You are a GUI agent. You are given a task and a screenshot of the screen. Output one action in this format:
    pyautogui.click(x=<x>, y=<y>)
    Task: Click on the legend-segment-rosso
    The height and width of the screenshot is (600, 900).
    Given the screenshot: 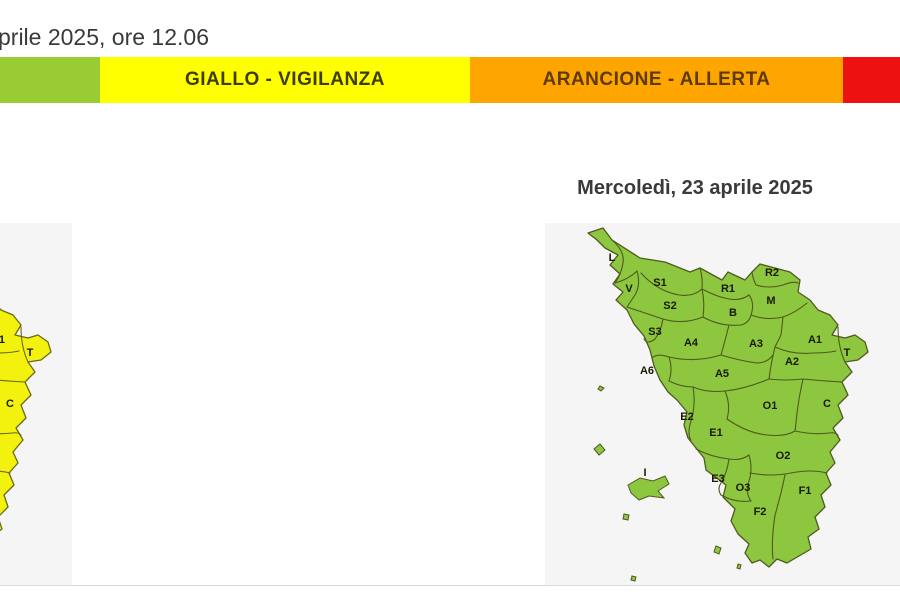 What is the action you would take?
    pyautogui.click(x=871, y=80)
    